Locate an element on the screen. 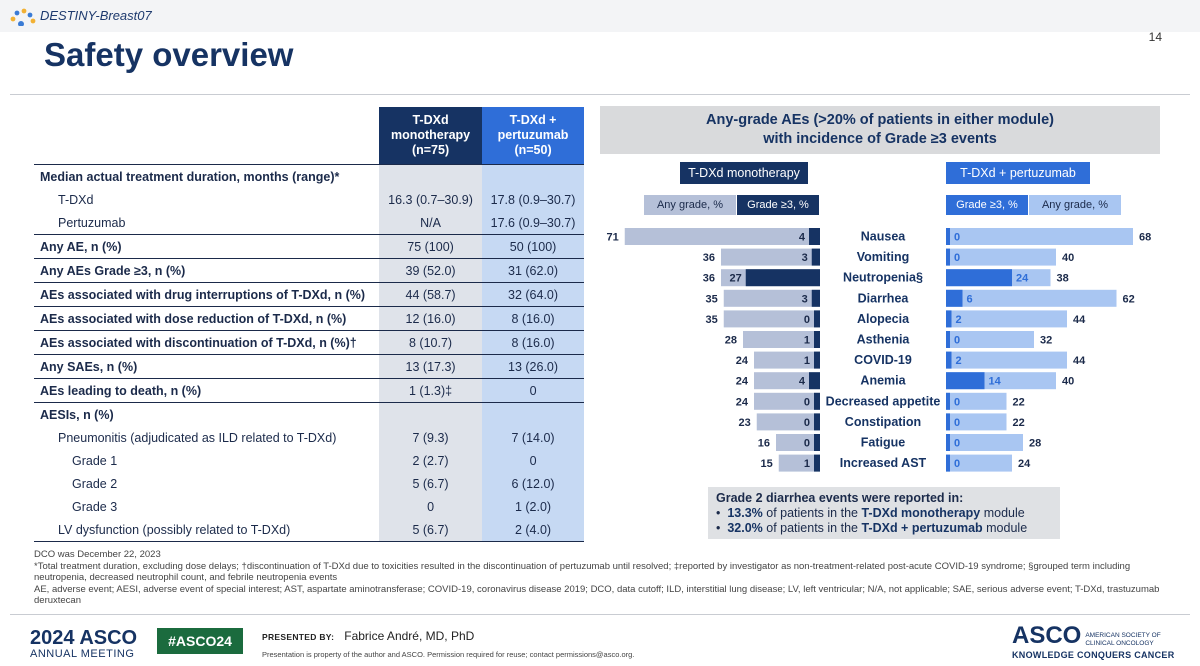 Image resolution: width=1200 pixels, height=666 pixels. label-right-any-grade: 28 is located at coordinates (1035, 444).